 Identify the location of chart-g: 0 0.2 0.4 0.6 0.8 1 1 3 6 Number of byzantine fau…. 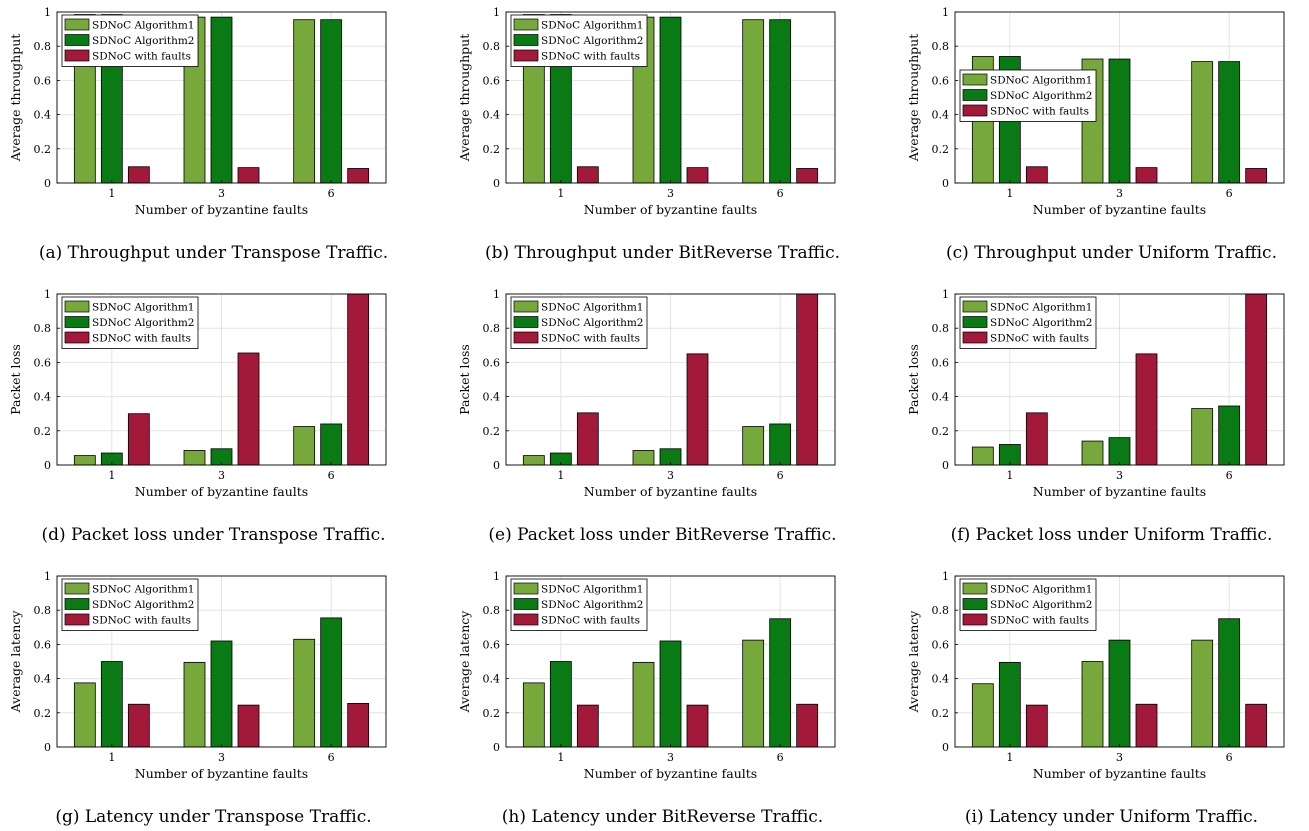
(197, 698).